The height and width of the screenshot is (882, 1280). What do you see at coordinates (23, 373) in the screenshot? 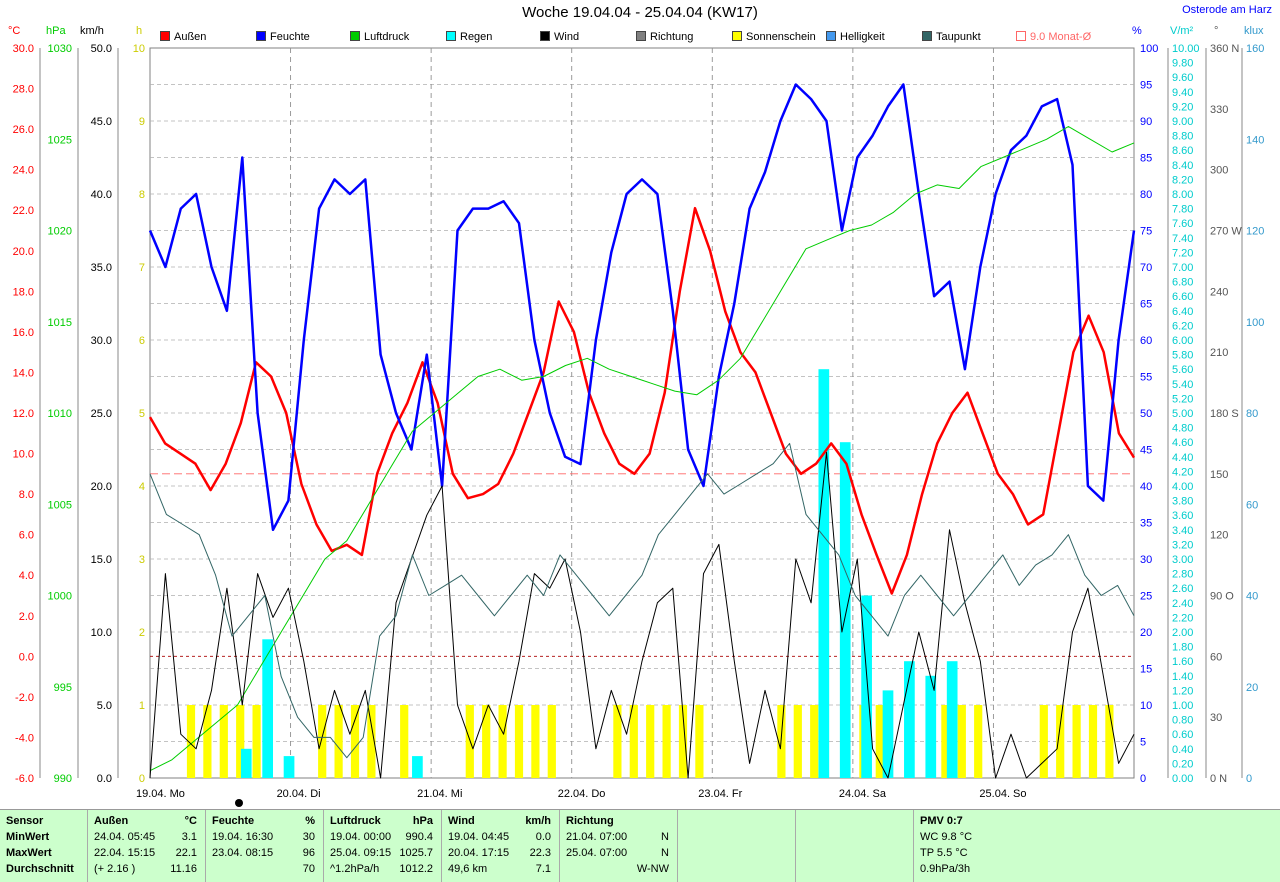
I see `temp-tick: 14.0` at bounding box center [23, 373].